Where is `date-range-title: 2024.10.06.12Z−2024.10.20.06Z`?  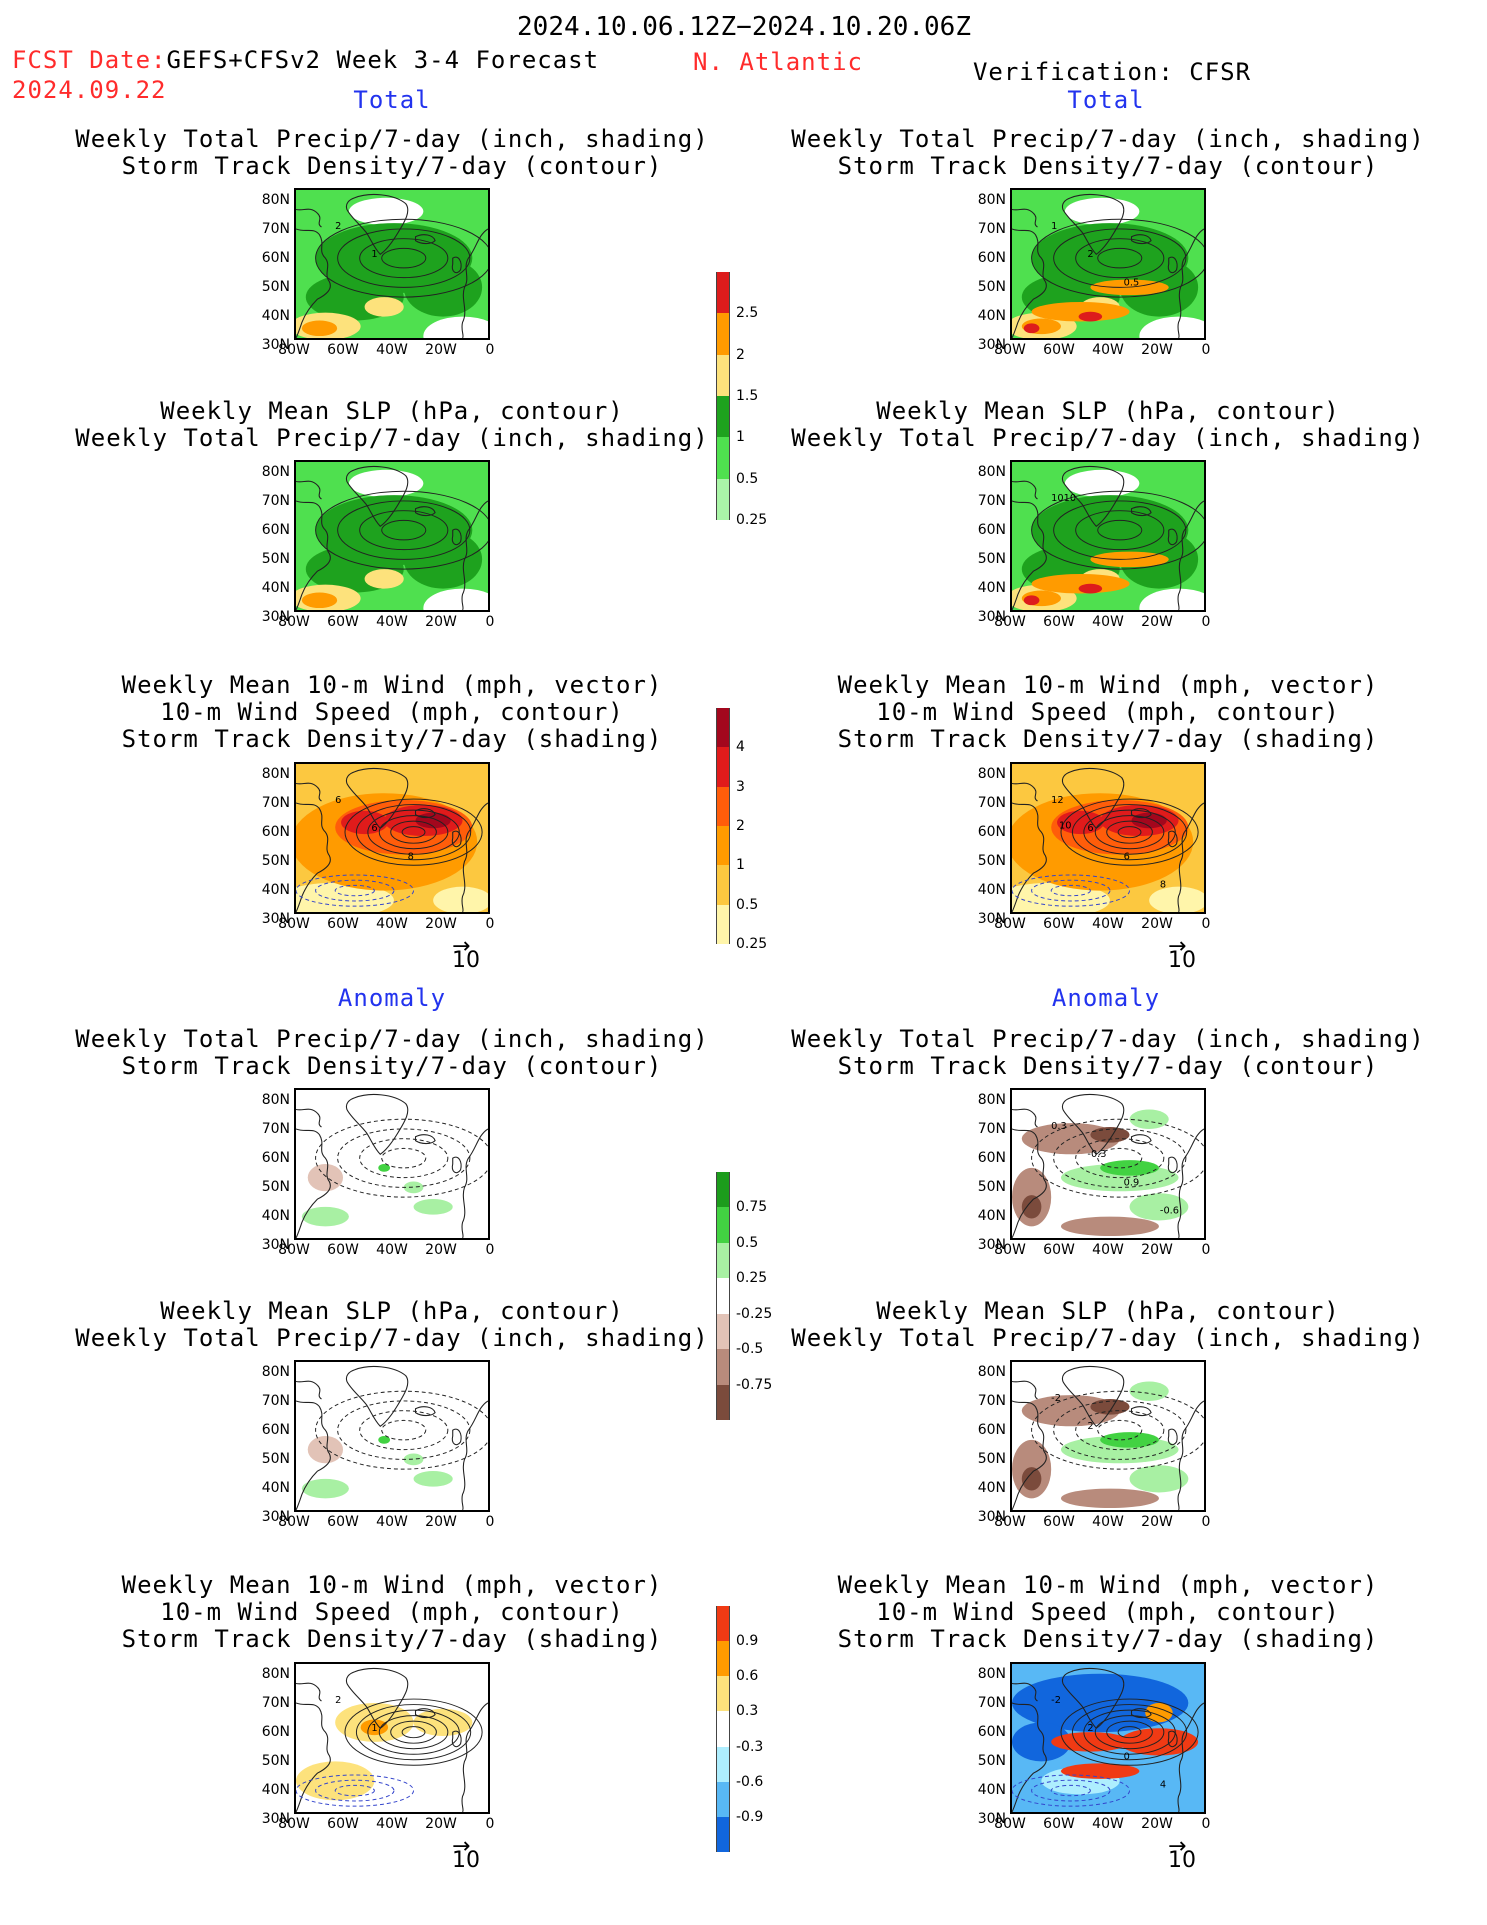 date-range-title: 2024.10.06.12Z−2024.10.20.06Z is located at coordinates (744, 27).